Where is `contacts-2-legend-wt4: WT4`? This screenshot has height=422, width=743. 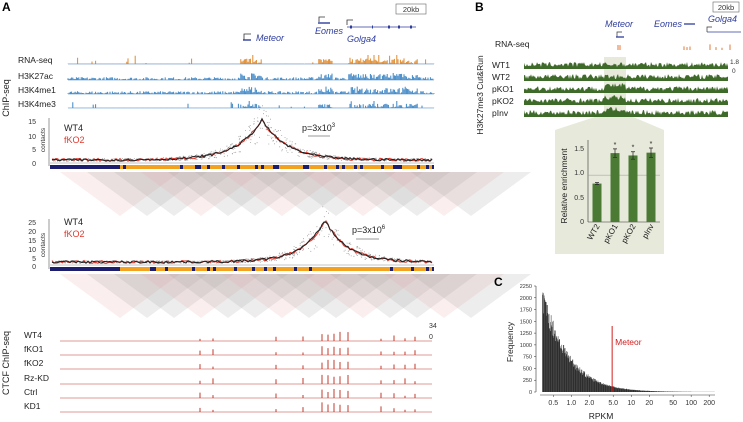
contacts-2-legend-wt4: WT4 is located at coordinates (73, 222).